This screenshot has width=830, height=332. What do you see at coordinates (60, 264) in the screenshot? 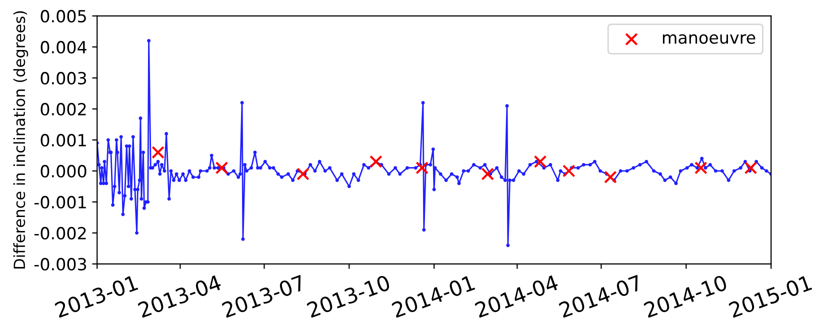
I see `y-tick-label: -0.003` at bounding box center [60, 264].